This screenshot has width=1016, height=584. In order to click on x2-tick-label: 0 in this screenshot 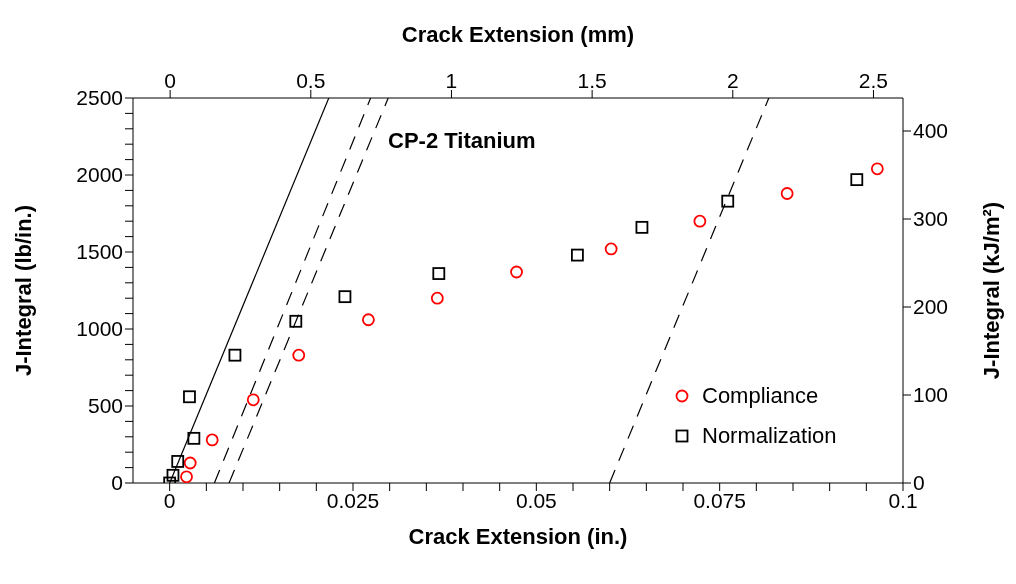, I will do `click(170, 80)`.